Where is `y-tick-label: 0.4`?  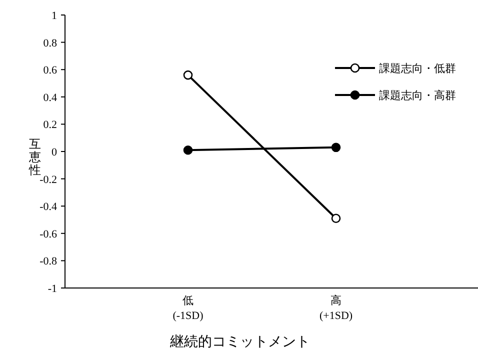
y-tick-label: 0.4 is located at coordinates (50, 98).